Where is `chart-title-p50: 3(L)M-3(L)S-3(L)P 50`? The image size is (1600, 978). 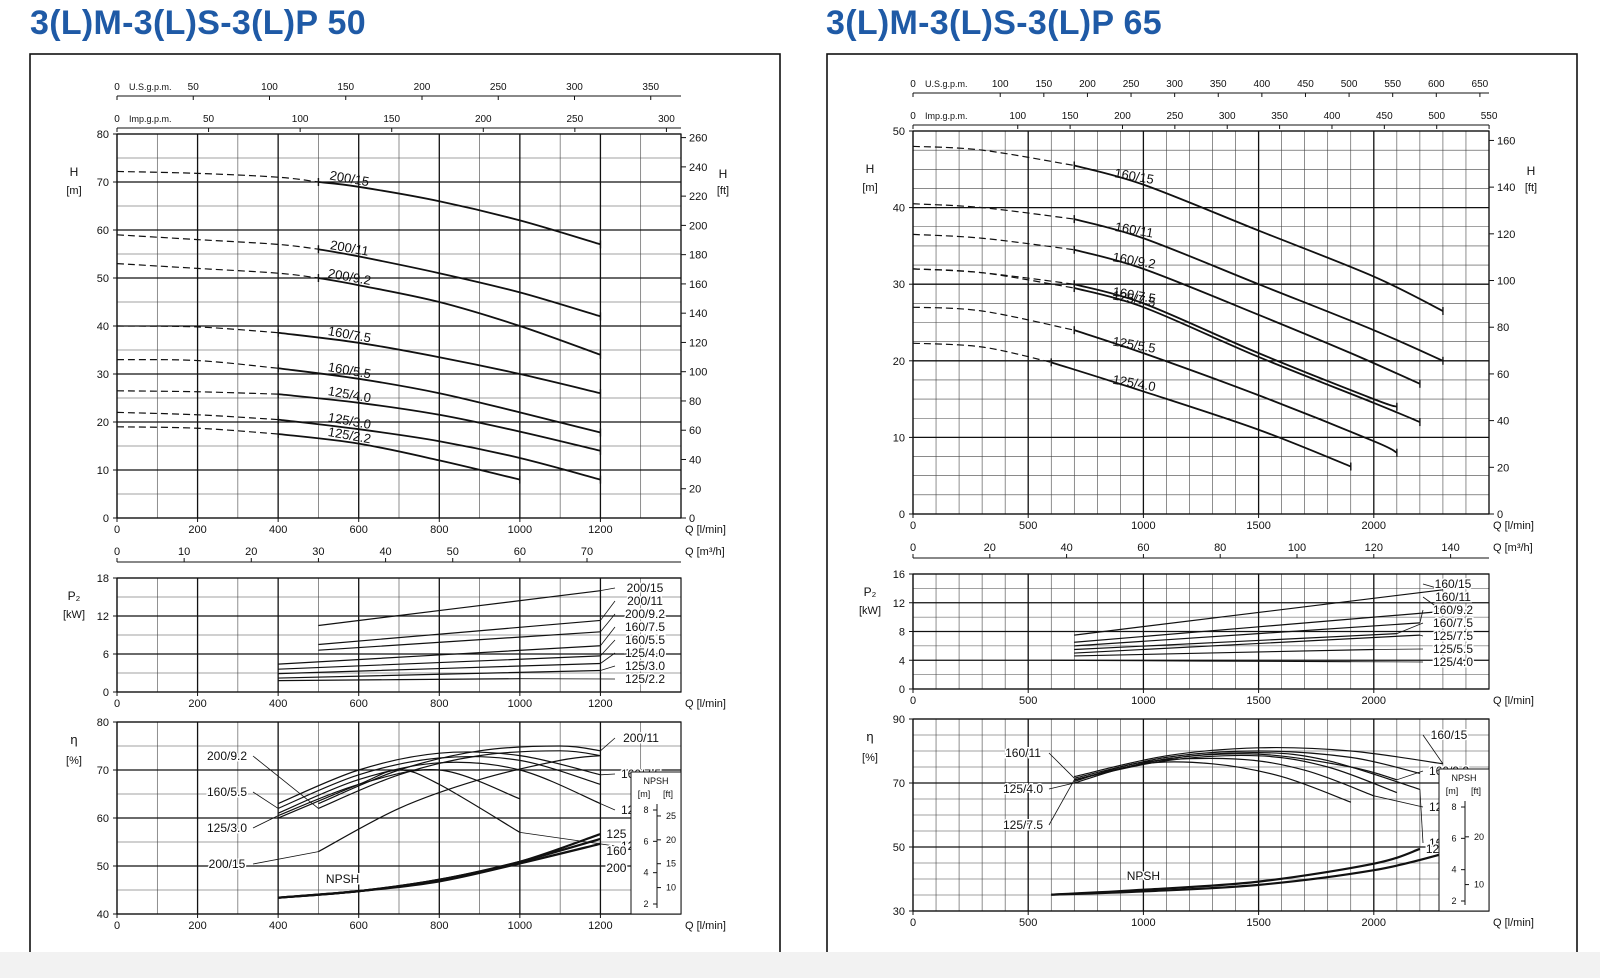 chart-title-p50: 3(L)M-3(L)S-3(L)P 50 is located at coordinates (198, 23).